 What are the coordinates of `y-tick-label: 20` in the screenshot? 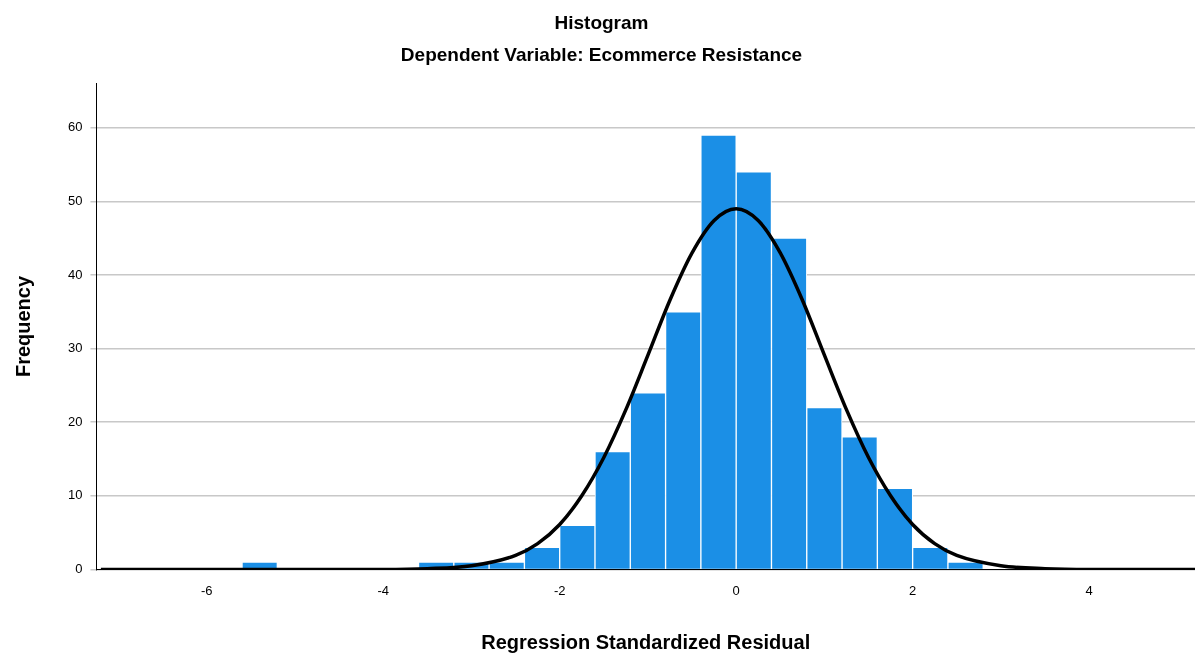 It's located at (75, 421).